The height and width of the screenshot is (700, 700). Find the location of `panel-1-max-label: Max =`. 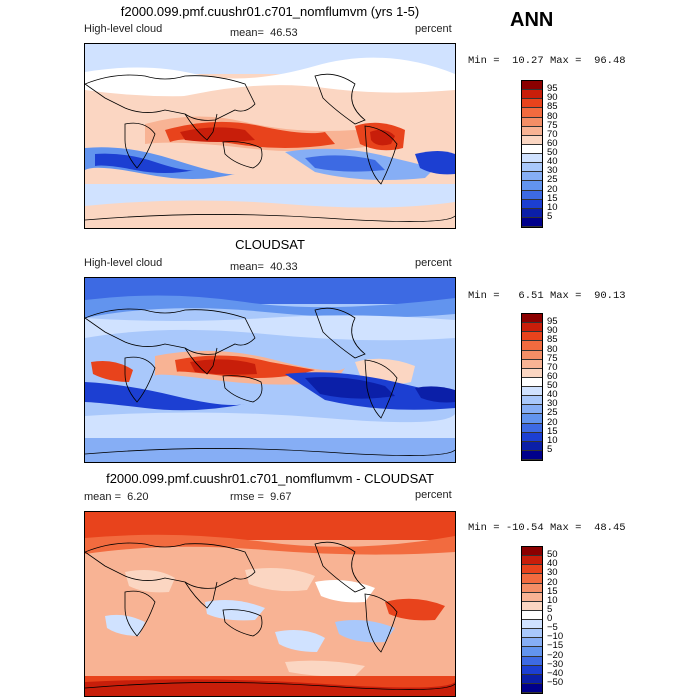

panel-1-max-label: Max = is located at coordinates (565, 61).